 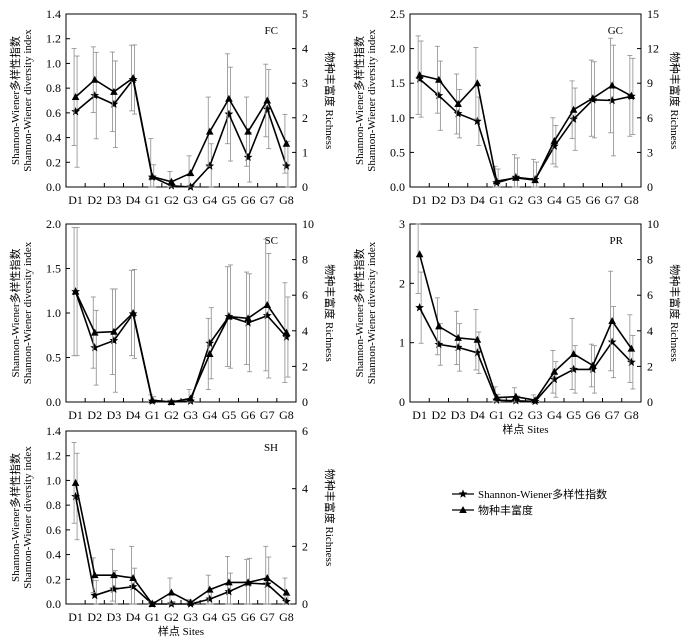 I want to click on series-triangle, so click(x=181, y=116).